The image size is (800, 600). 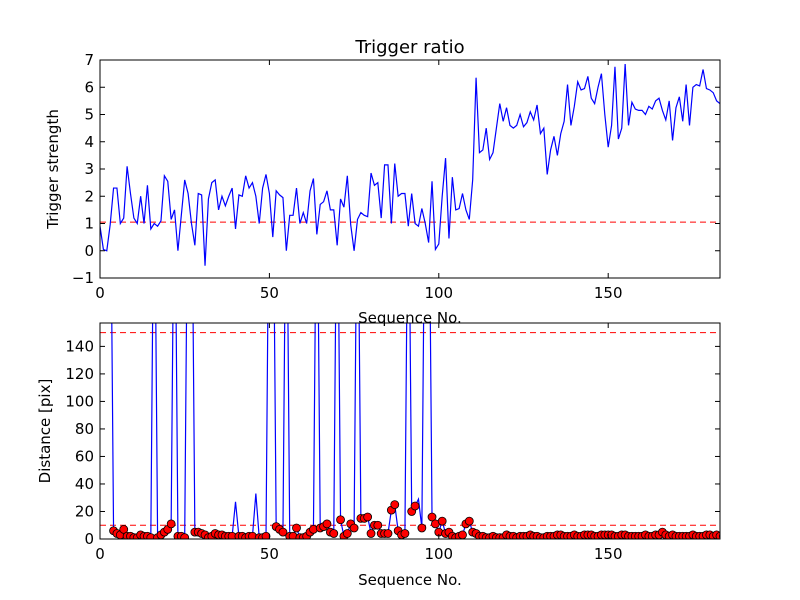 What do you see at coordinates (89, 115) in the screenshot?
I see `y-tick-label: 5` at bounding box center [89, 115].